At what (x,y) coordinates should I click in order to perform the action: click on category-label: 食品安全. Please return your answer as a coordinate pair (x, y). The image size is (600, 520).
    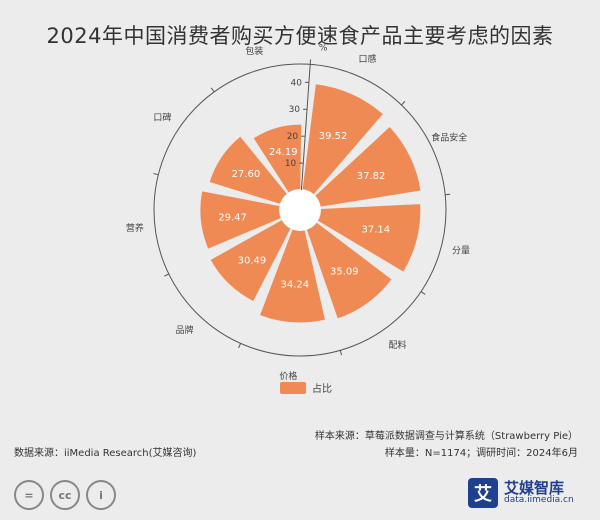
    Looking at the image, I should click on (449, 138).